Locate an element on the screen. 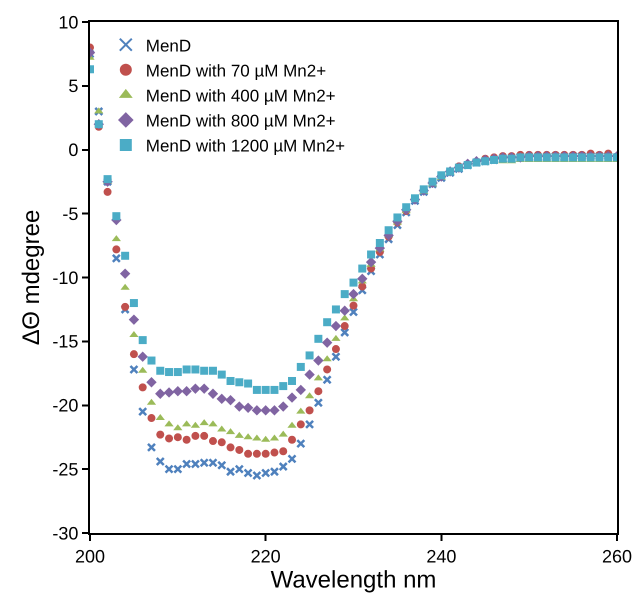  y-tick-label: -10 is located at coordinates (65, 278).